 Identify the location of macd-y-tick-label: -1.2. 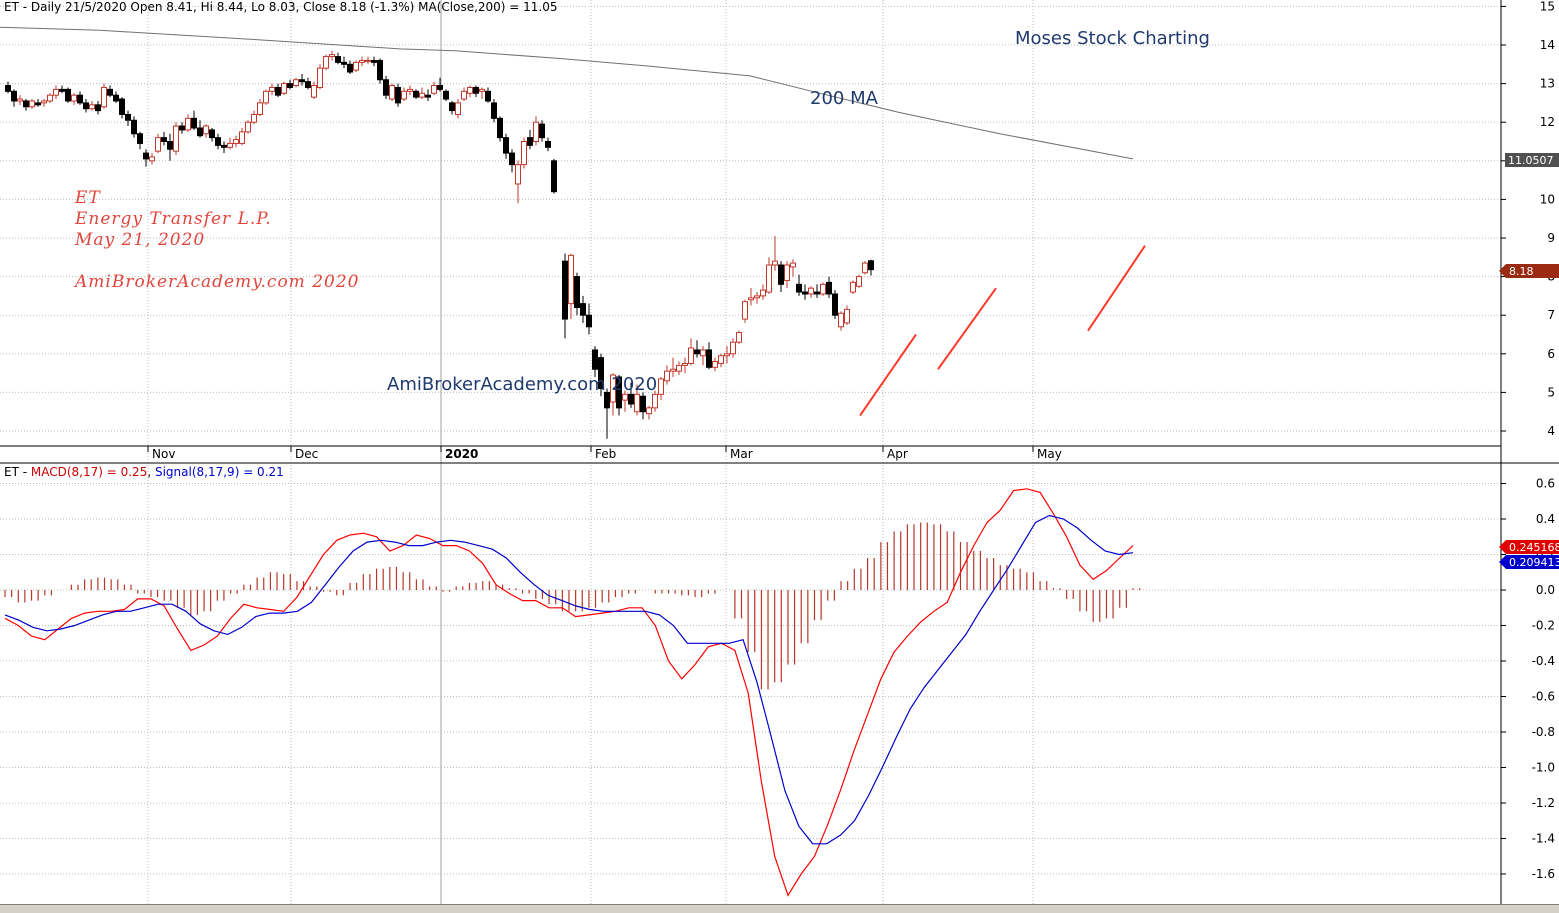
(1543, 803).